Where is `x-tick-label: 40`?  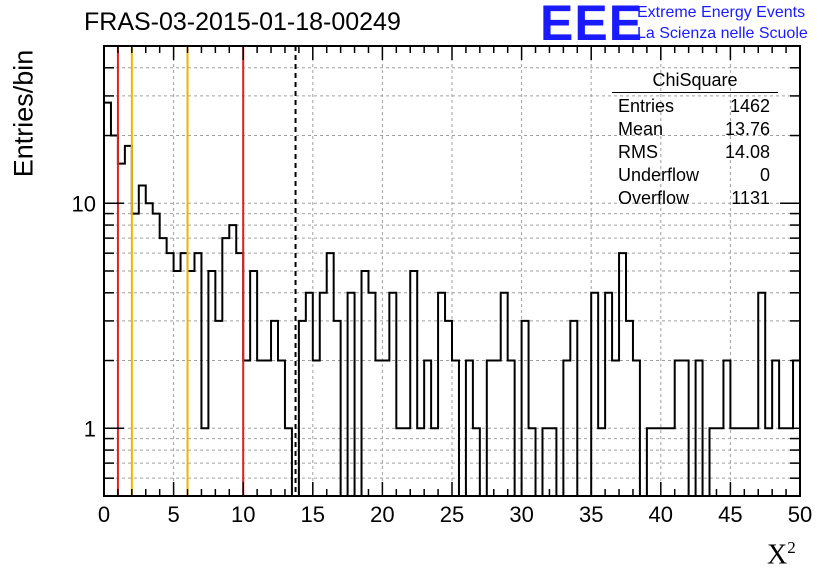
x-tick-label: 40 is located at coordinates (661, 514).